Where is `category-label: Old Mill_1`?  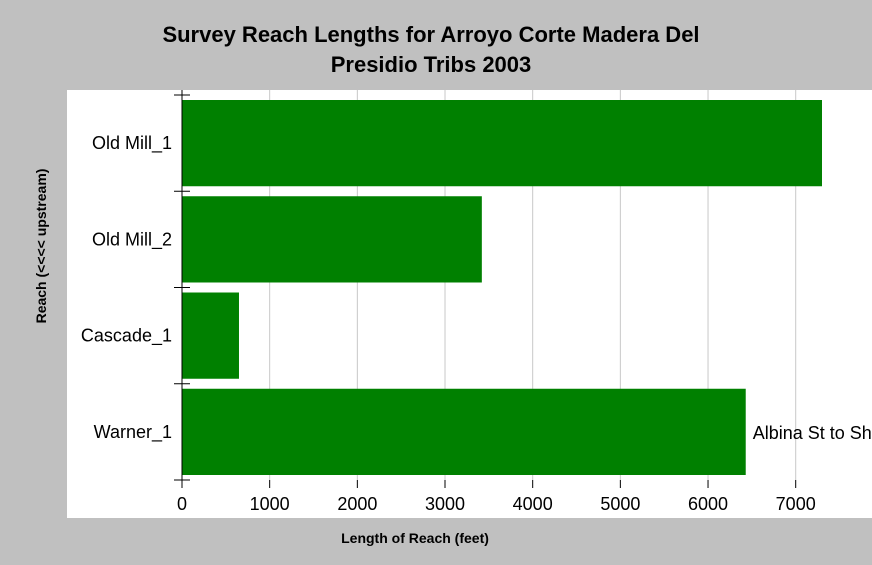 category-label: Old Mill_1 is located at coordinates (132, 143).